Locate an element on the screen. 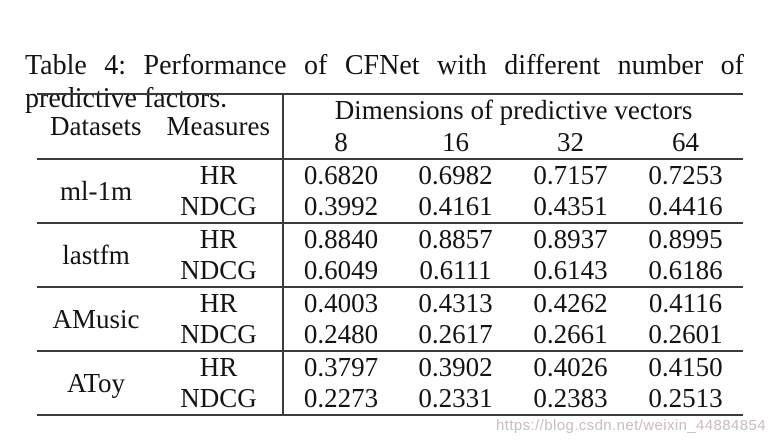 This screenshot has width=769, height=442. value-cell: 0.2331 is located at coordinates (455, 398).